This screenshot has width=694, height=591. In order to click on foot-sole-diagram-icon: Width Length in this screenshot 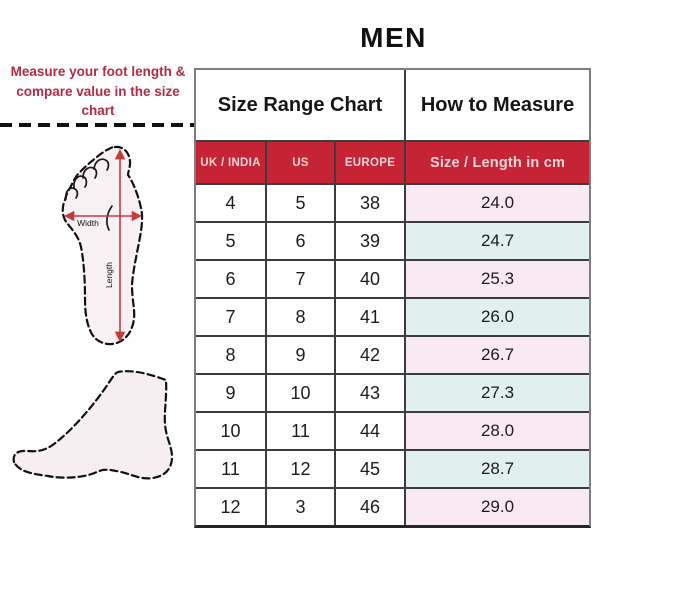, I will do `click(102, 245)`.